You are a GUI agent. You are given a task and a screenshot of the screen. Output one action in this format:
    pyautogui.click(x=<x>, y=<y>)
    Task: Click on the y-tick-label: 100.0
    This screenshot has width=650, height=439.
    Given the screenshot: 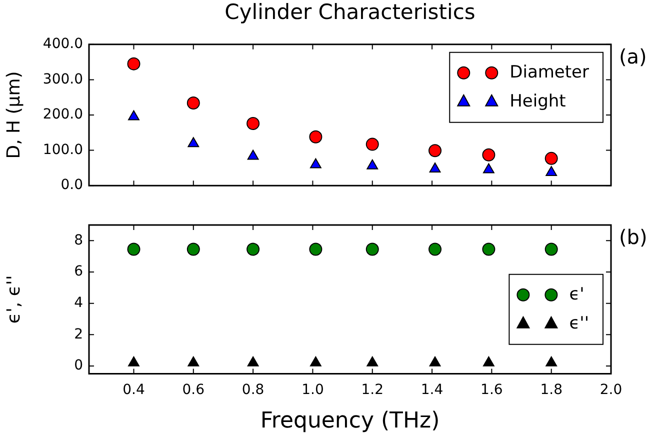 What is the action you would take?
    pyautogui.click(x=62, y=150)
    